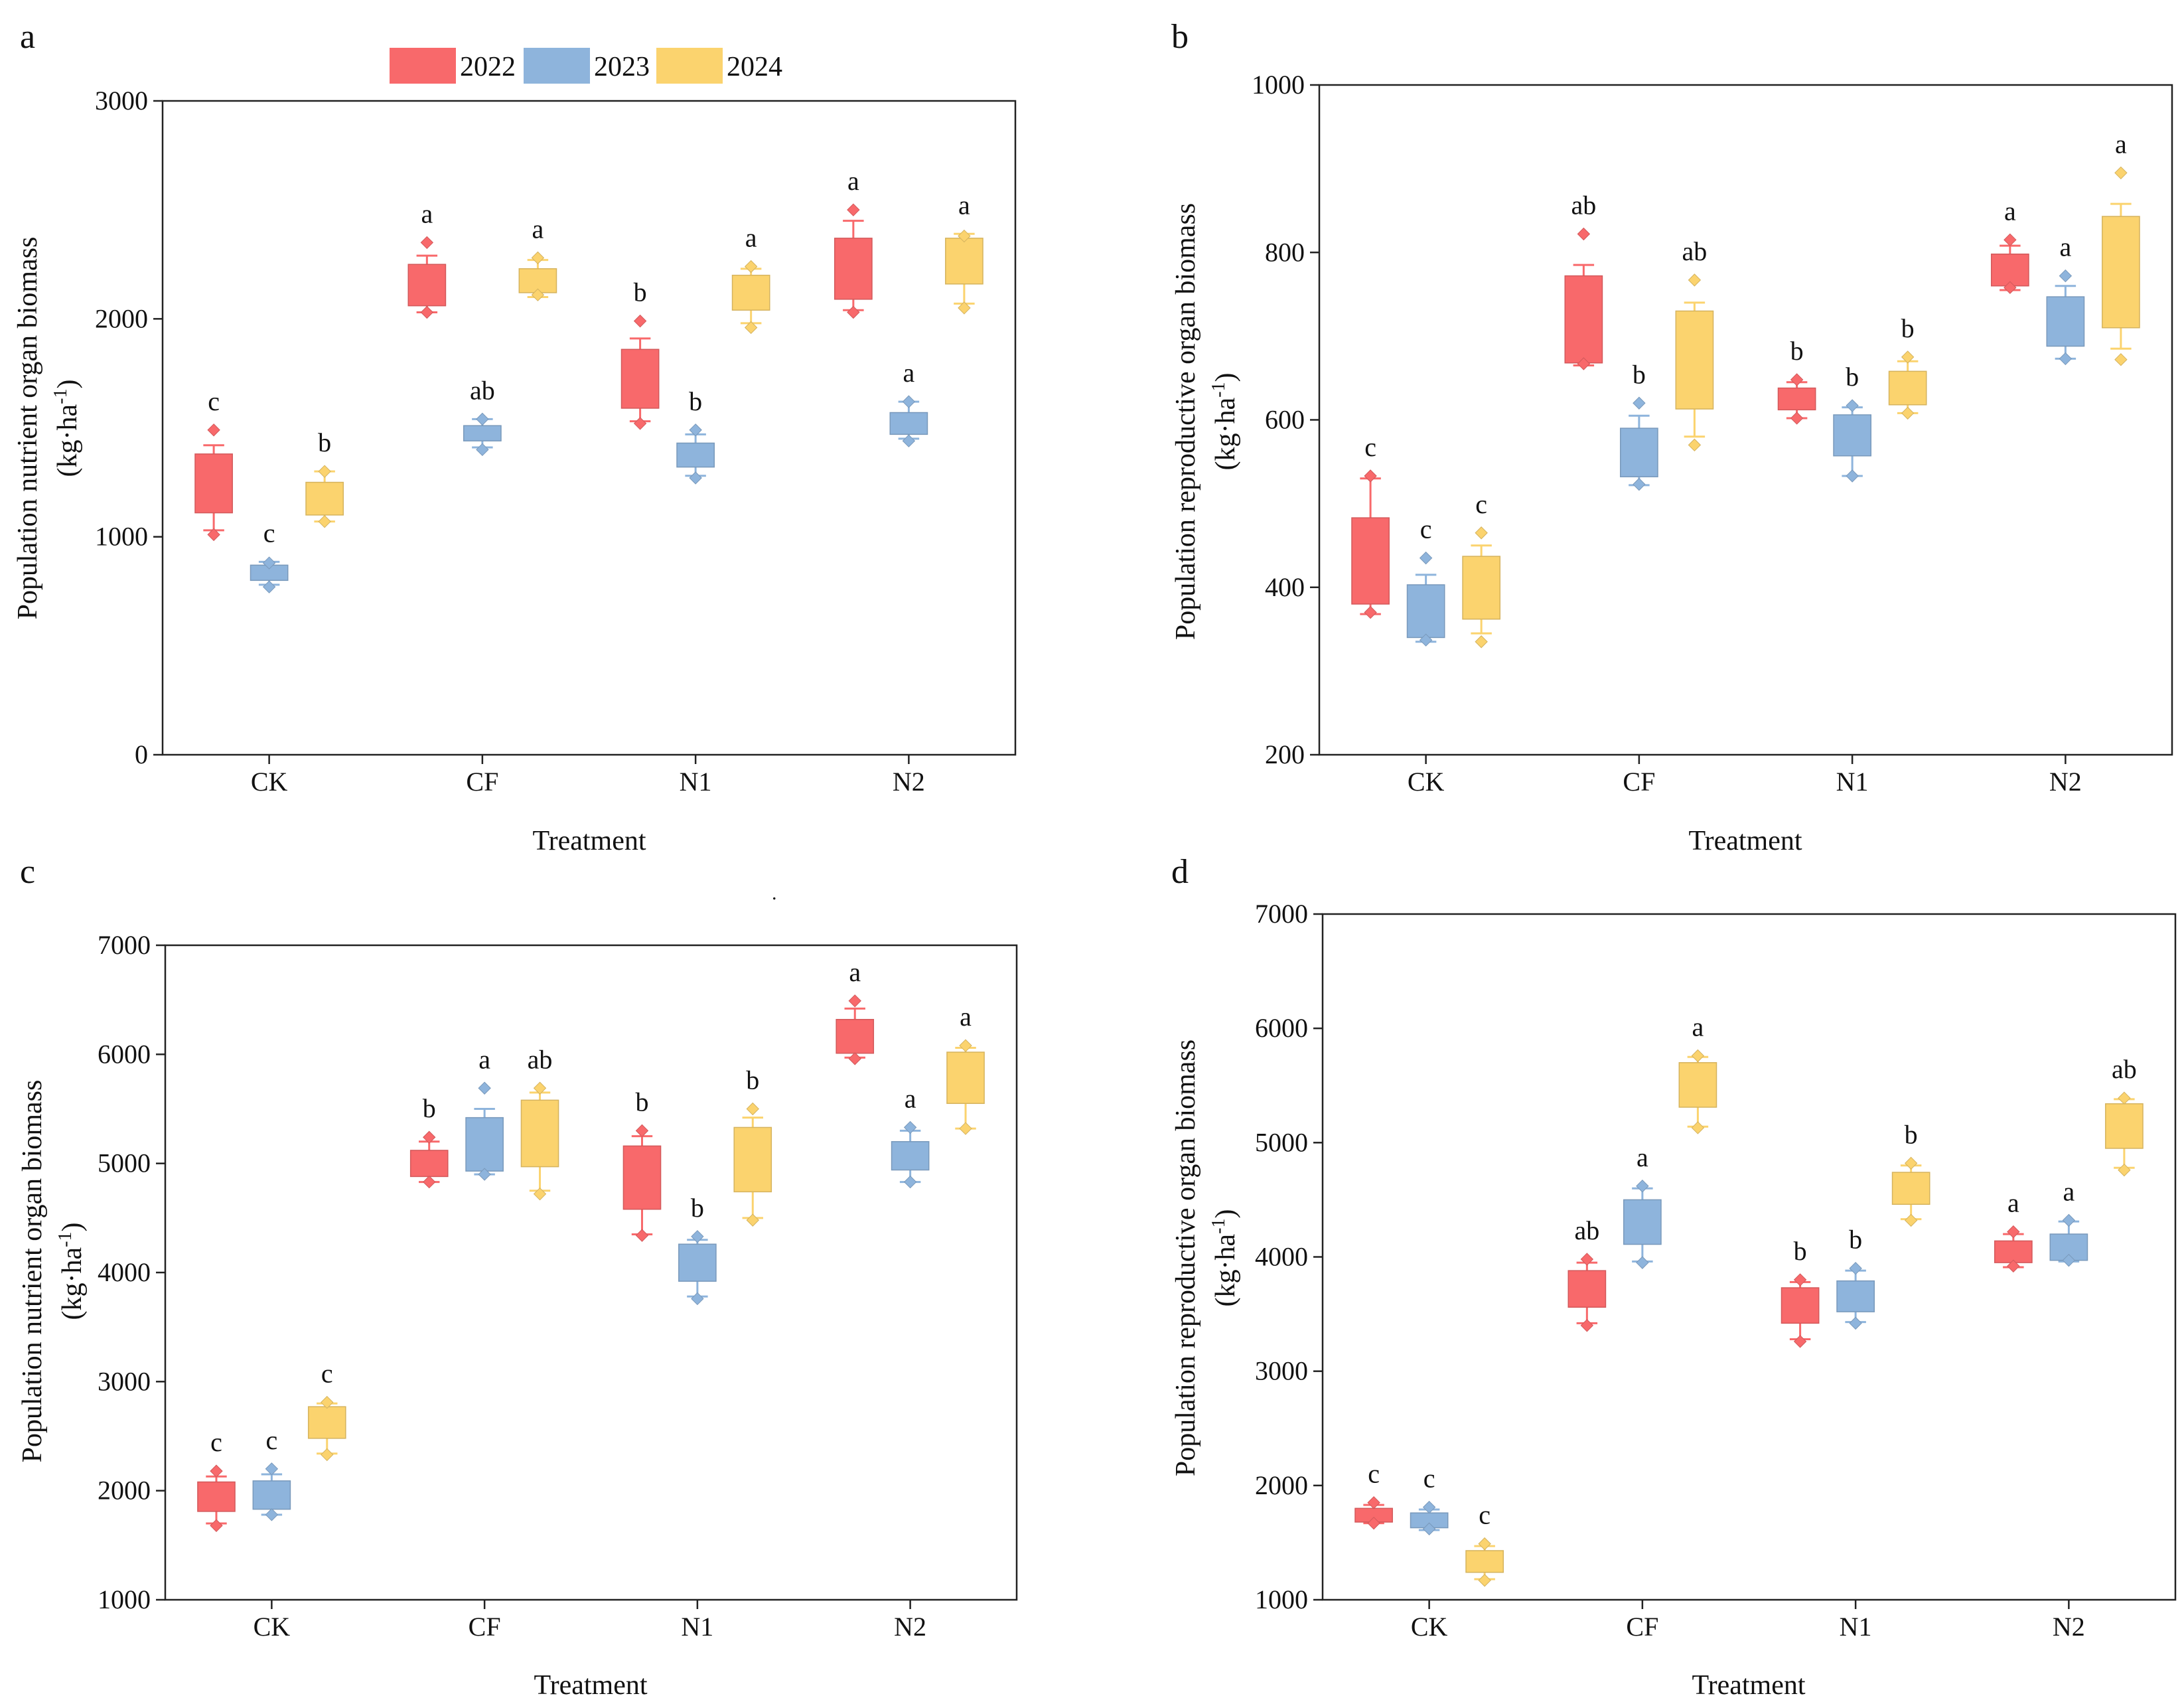 The image size is (2184, 1702). I want to click on x-tick-label-cf: CF, so click(485, 1627).